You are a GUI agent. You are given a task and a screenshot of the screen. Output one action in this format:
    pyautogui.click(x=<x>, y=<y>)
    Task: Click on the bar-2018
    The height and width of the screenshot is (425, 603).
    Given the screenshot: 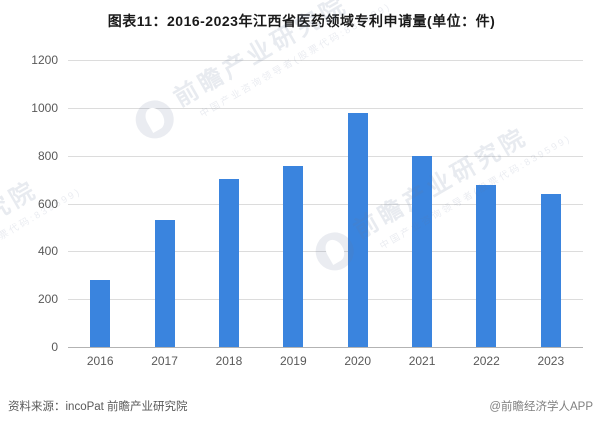 What is the action you would take?
    pyautogui.click(x=228, y=263)
    